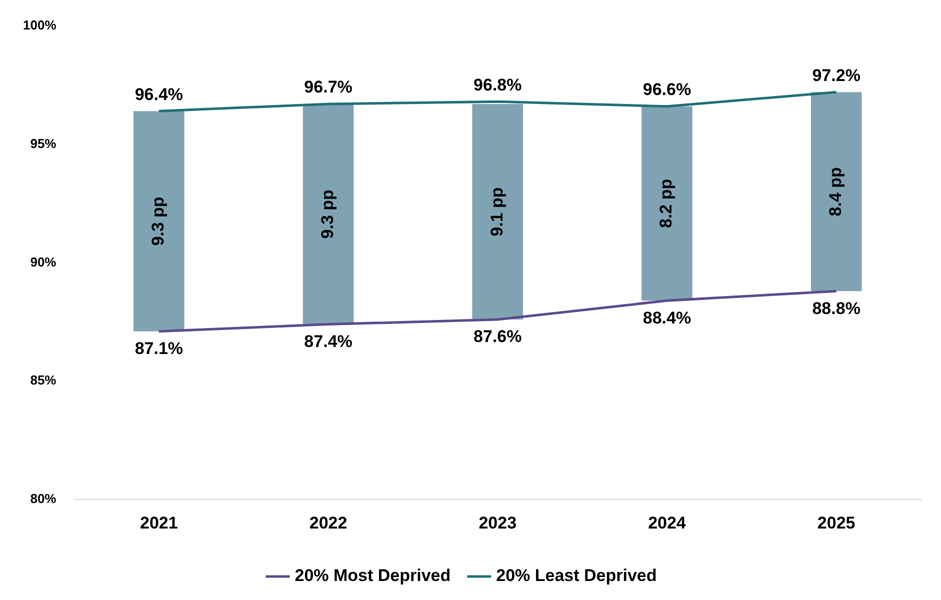 The height and width of the screenshot is (600, 941). I want to click on data-label: 96.6%, so click(667, 90).